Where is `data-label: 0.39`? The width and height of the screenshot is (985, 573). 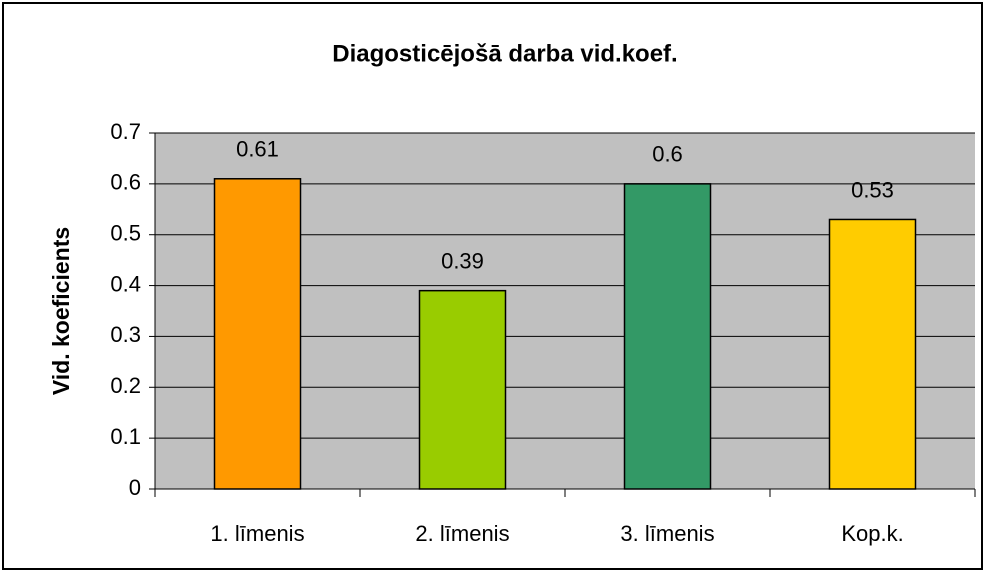
data-label: 0.39 is located at coordinates (462, 260).